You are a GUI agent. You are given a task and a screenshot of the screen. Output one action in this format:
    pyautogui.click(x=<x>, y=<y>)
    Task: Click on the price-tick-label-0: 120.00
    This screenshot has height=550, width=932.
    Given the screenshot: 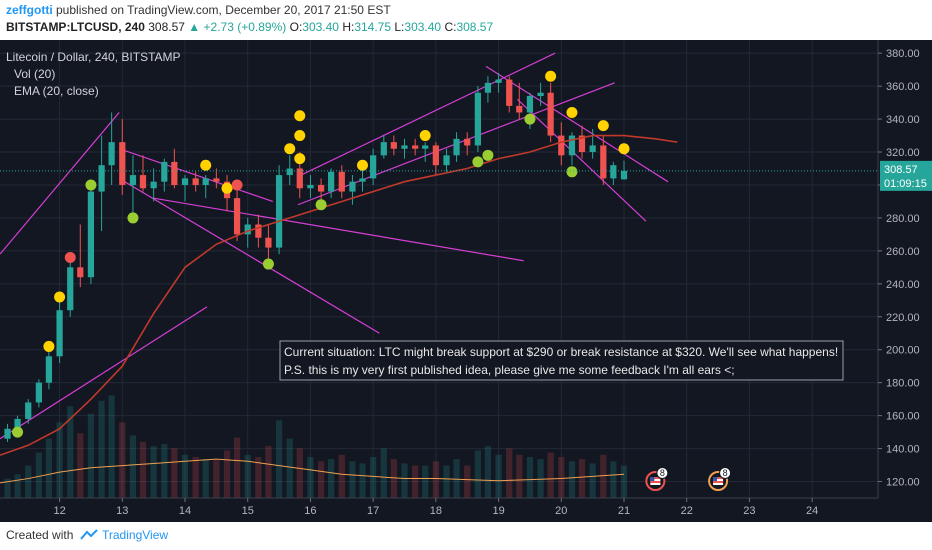 What is the action you would take?
    pyautogui.click(x=903, y=483)
    